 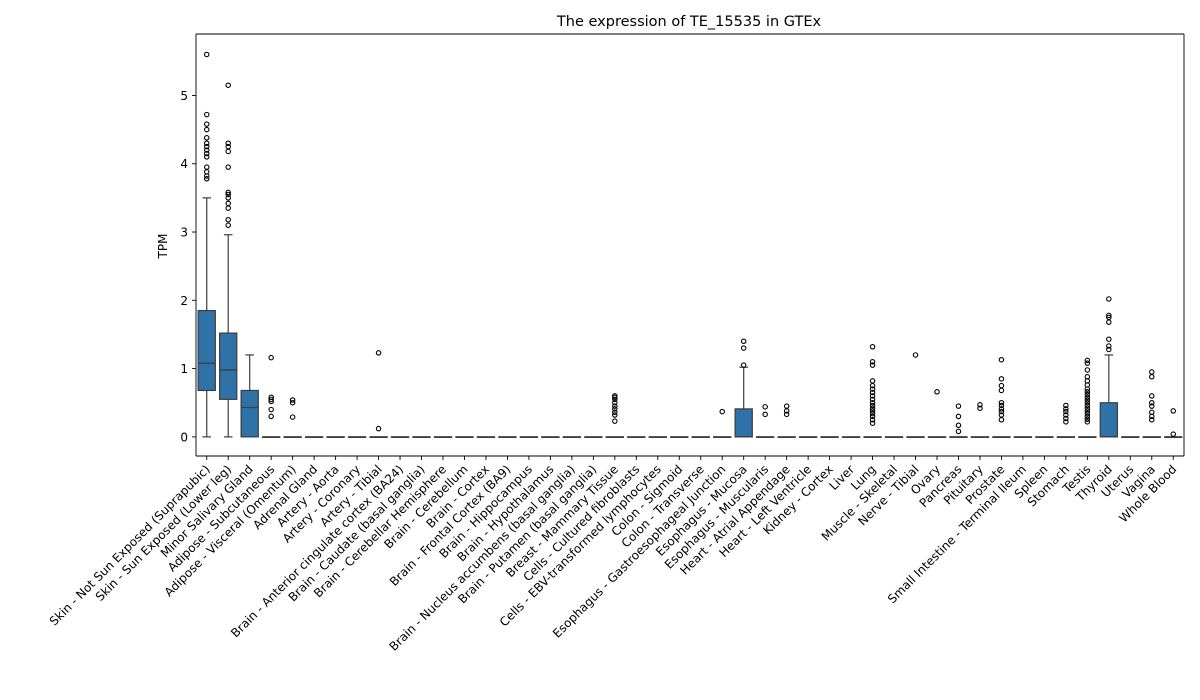 What do you see at coordinates (184, 369) in the screenshot?
I see `y-tick-label: 1` at bounding box center [184, 369].